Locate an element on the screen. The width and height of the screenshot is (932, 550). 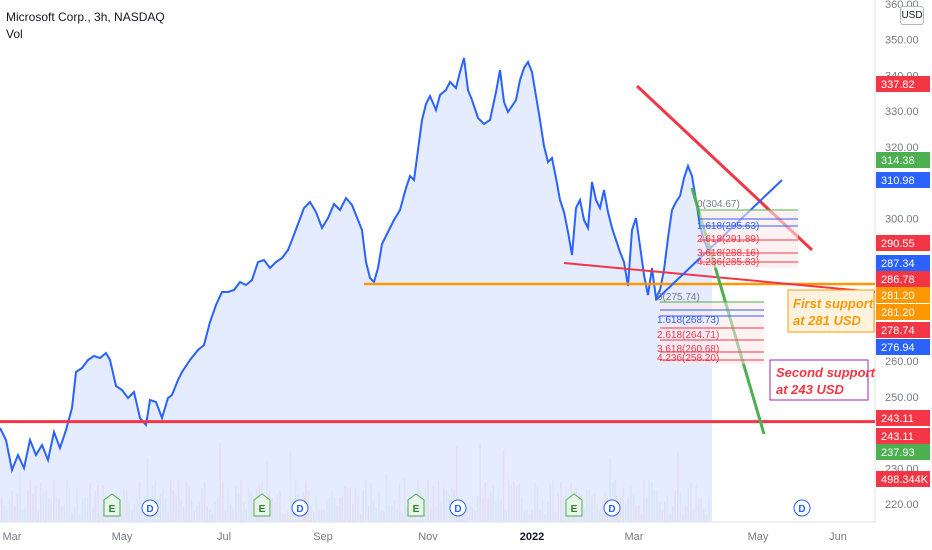
fib-upper-zone is located at coordinates (749, 239).